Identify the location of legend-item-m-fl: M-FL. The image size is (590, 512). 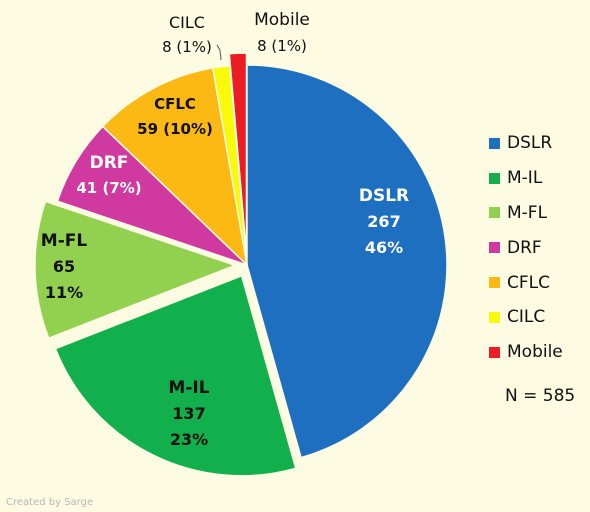
(526, 213).